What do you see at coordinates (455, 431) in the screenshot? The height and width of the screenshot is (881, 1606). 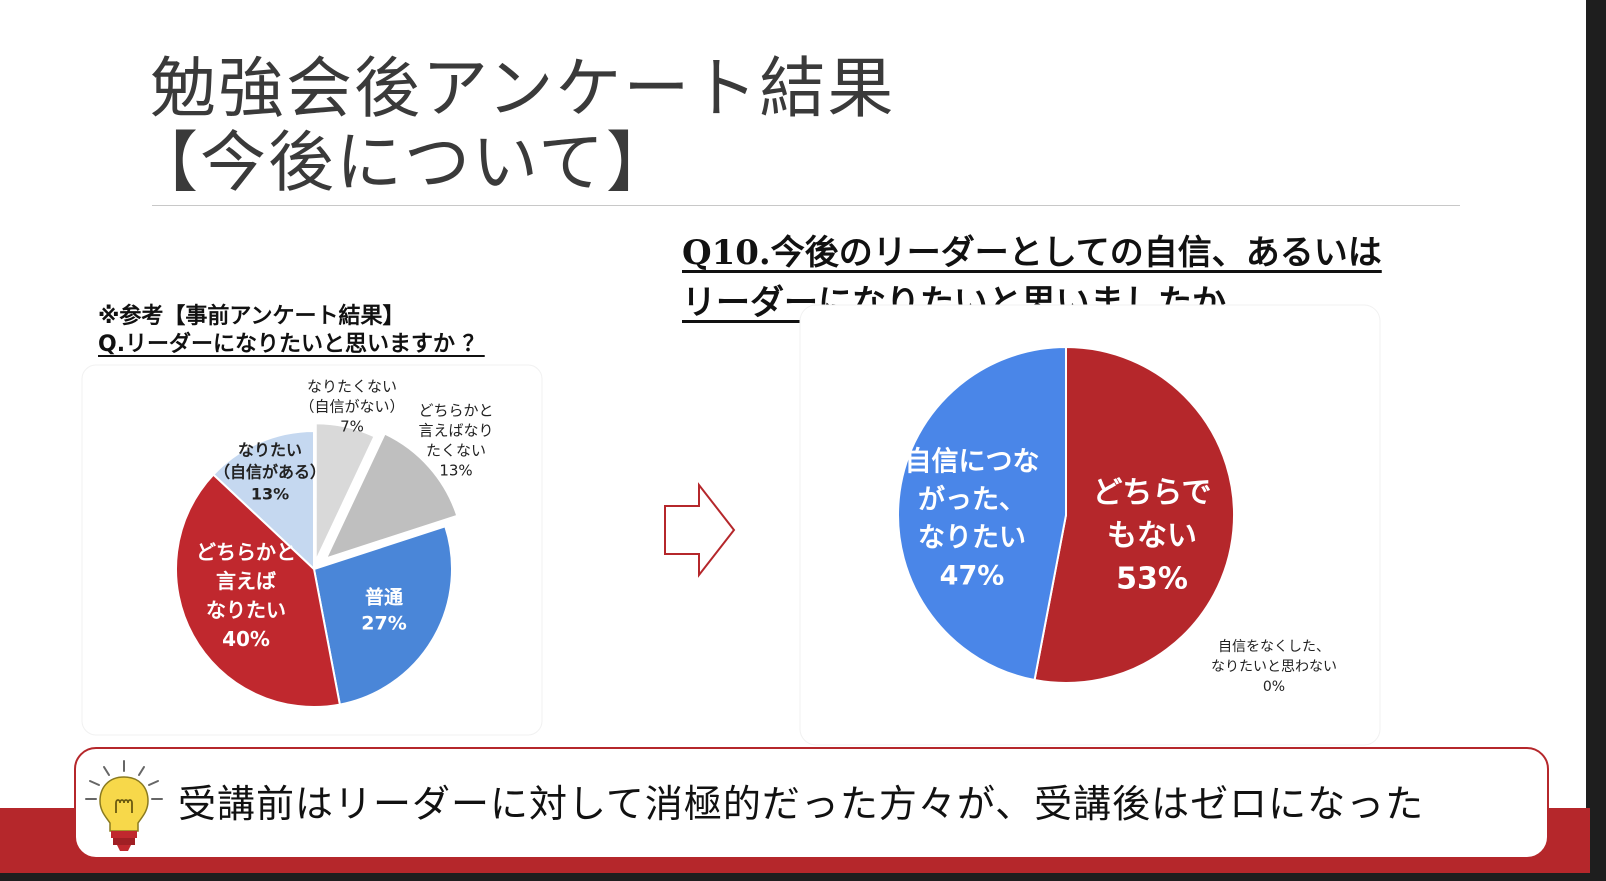 I see `pie-0-label-1-line-1: 言えばなり` at bounding box center [455, 431].